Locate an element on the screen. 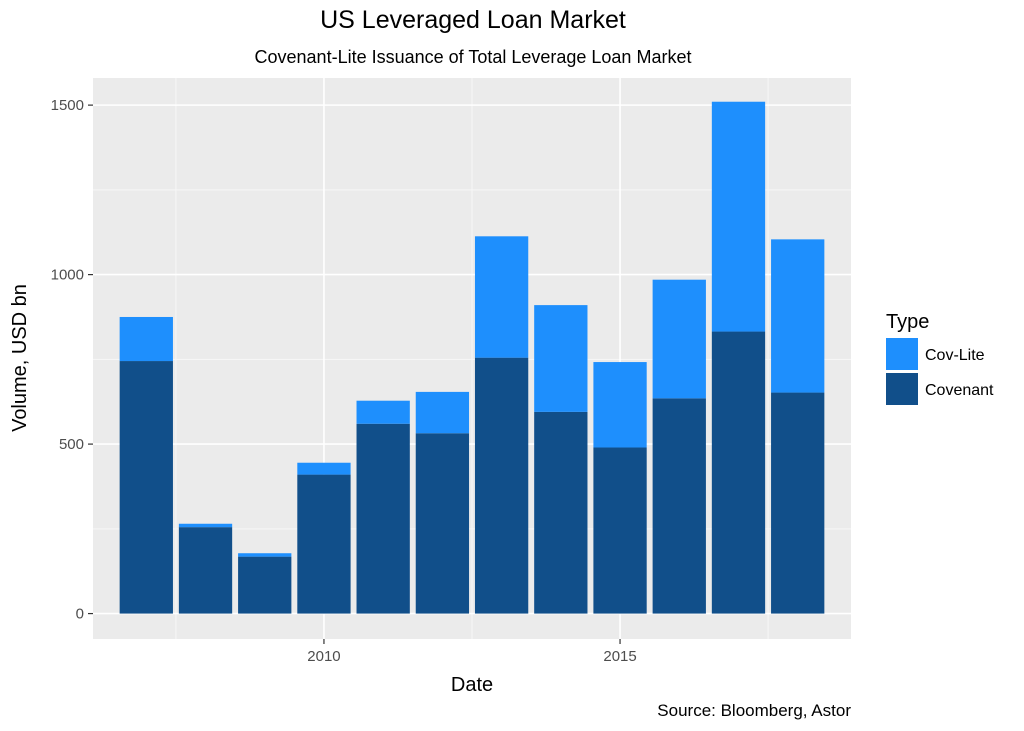  bar-covenant-2011 is located at coordinates (383, 518).